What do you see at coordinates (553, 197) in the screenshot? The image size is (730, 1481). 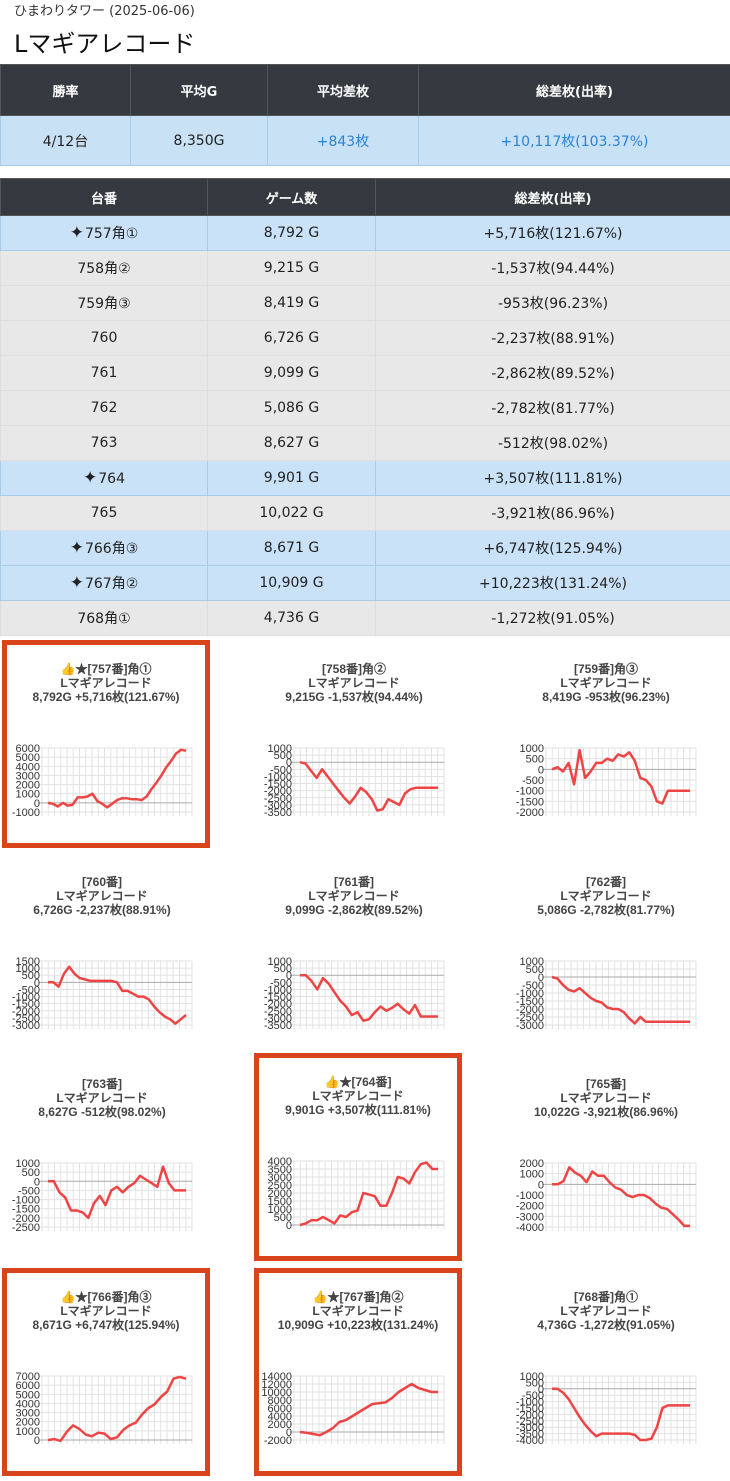 I see `machine-header-diff: 総差枚(出率)` at bounding box center [553, 197].